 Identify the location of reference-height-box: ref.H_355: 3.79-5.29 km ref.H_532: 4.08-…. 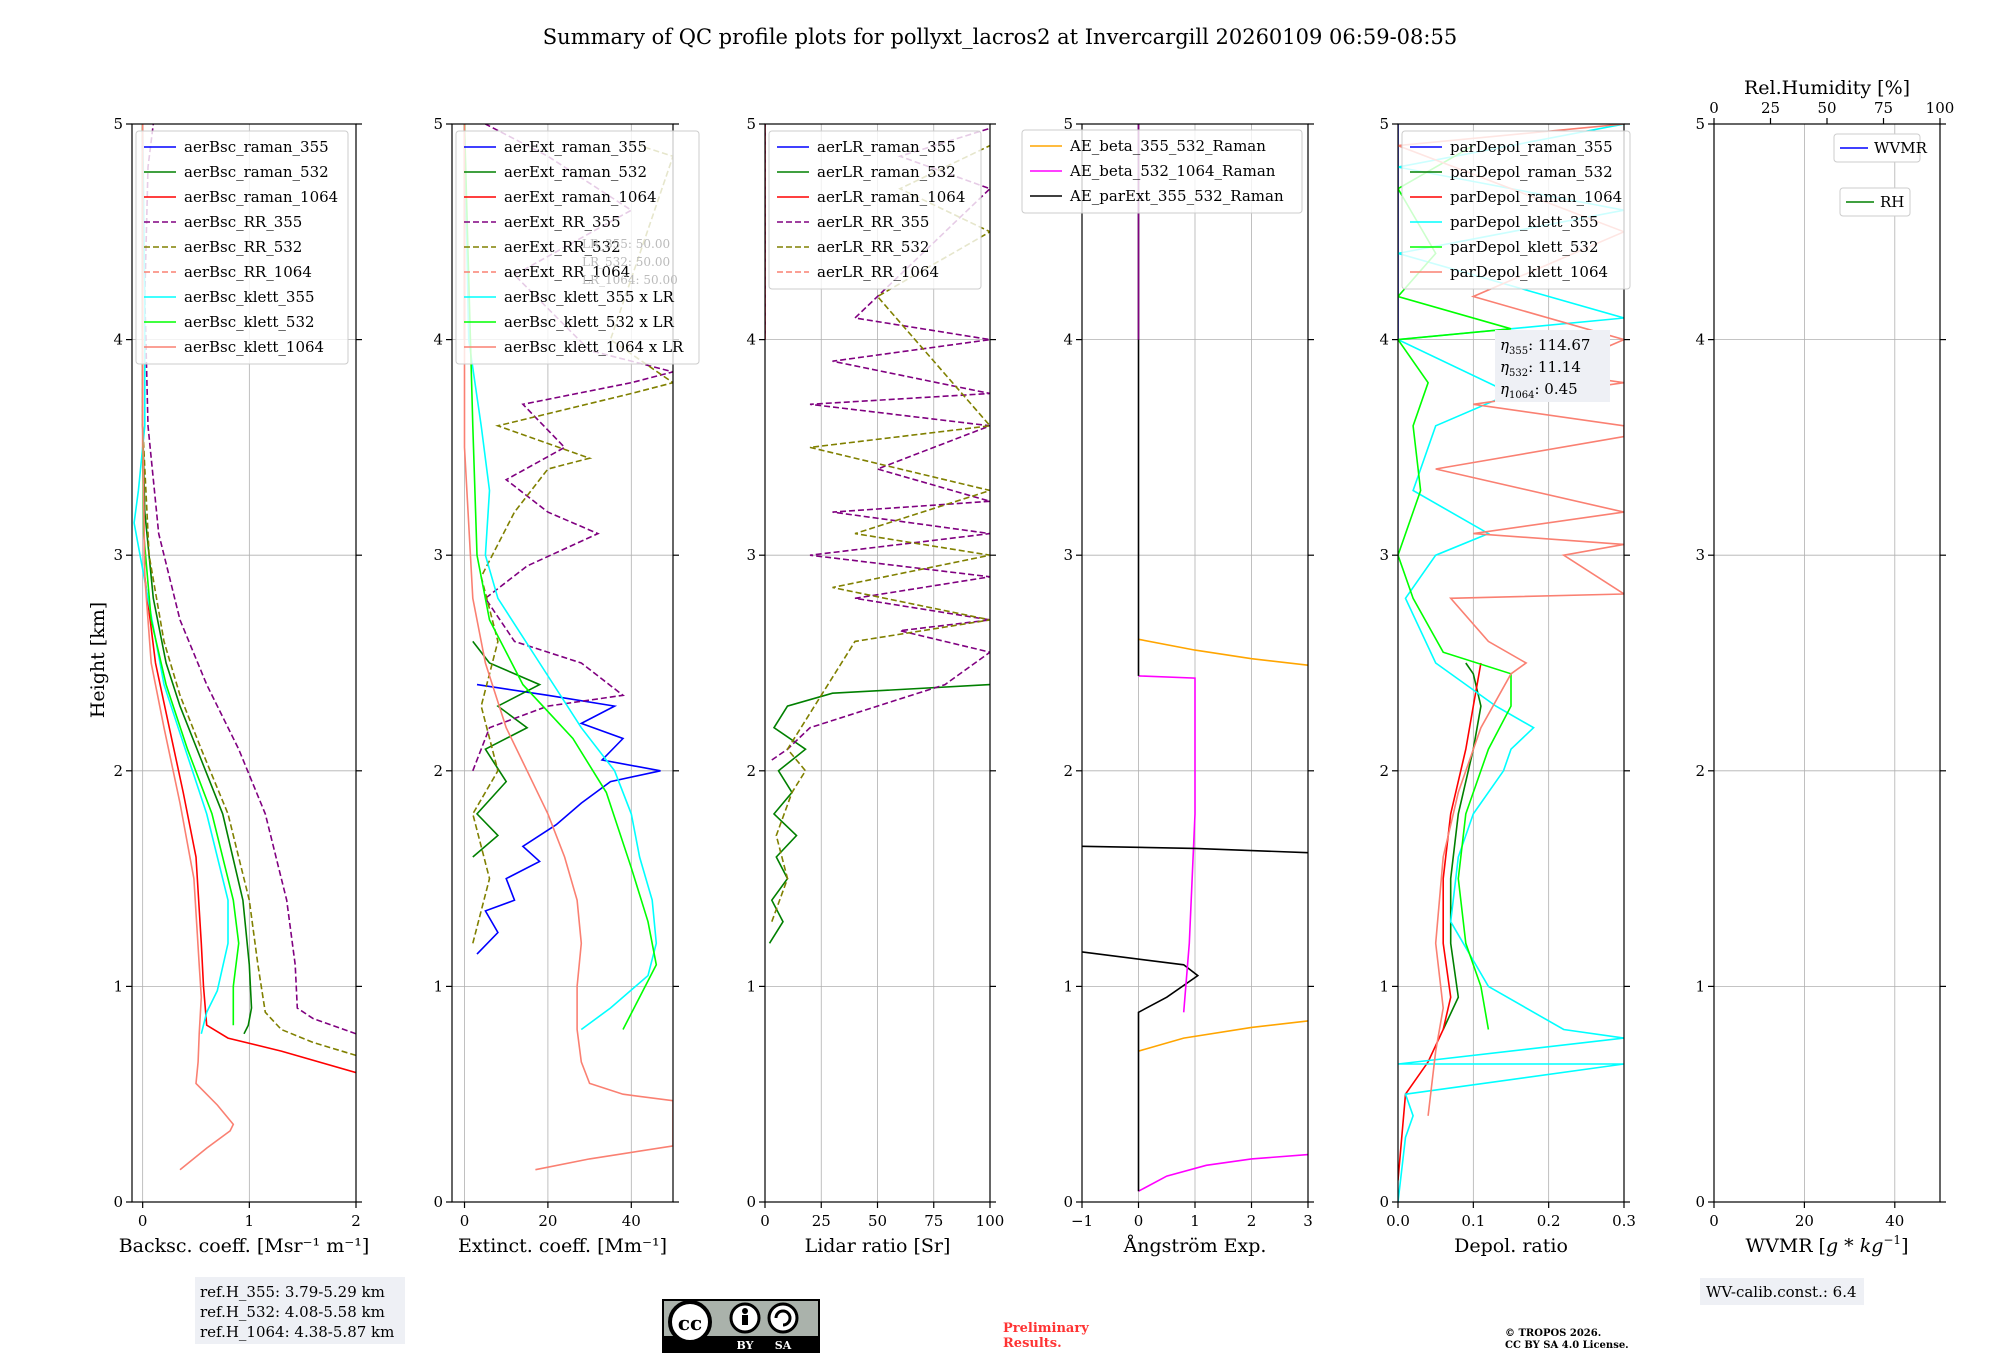
(300, 1310).